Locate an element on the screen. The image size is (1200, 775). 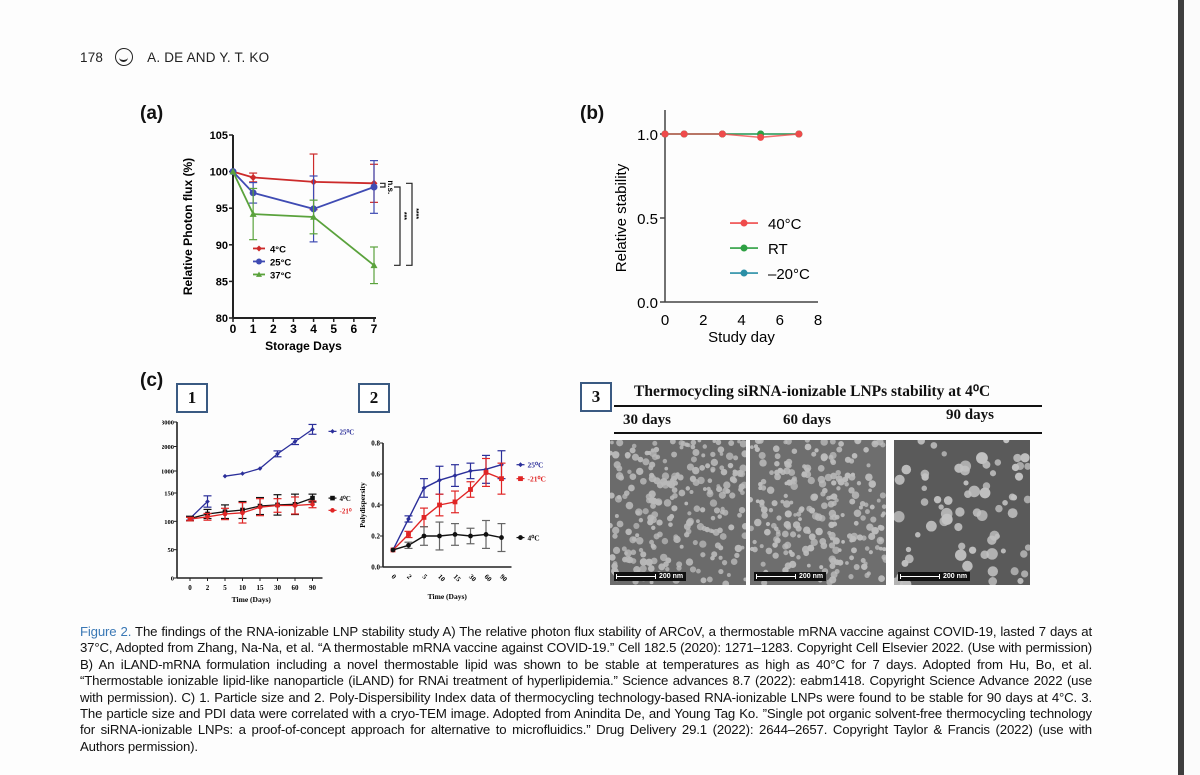
y-tick-label: 3000 is located at coordinates (168, 423).